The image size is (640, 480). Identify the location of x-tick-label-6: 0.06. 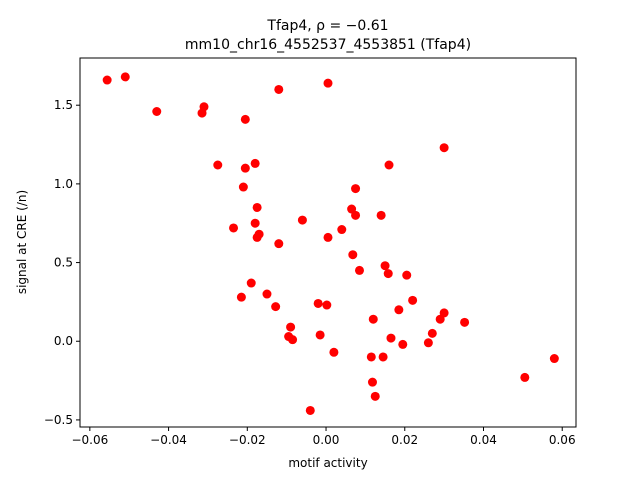
(562, 440).